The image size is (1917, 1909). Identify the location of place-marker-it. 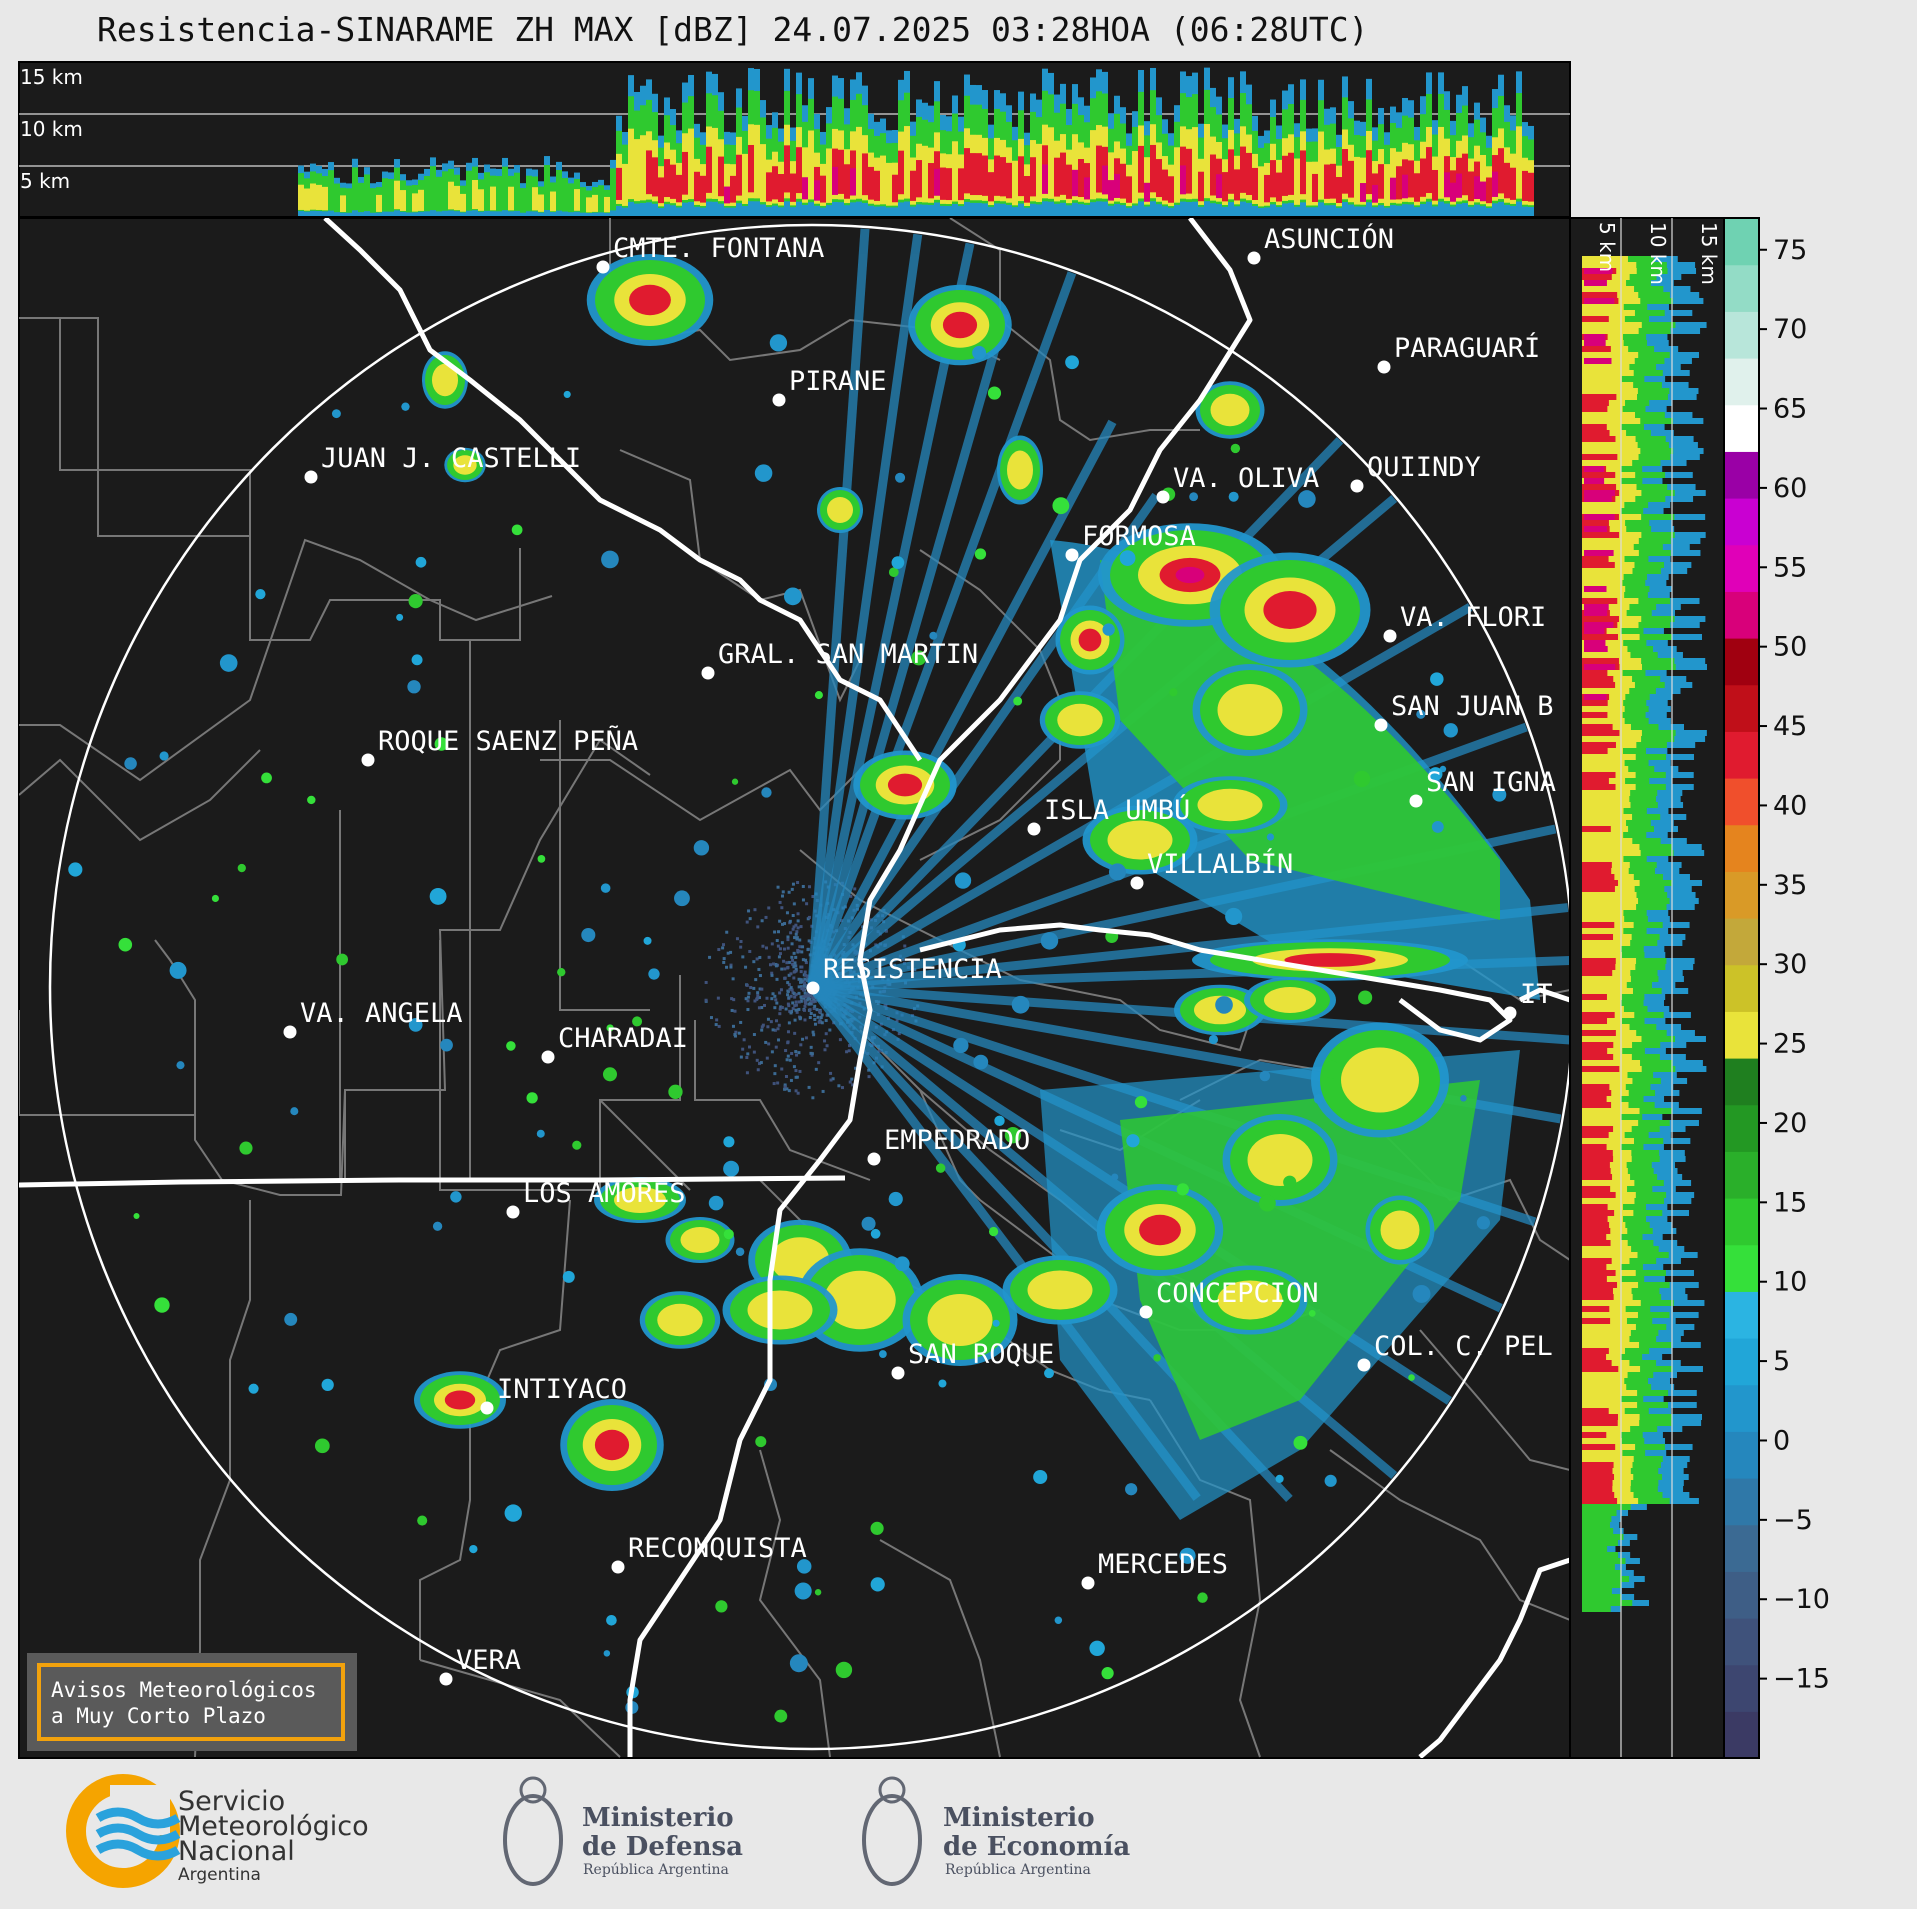
(1510, 1013).